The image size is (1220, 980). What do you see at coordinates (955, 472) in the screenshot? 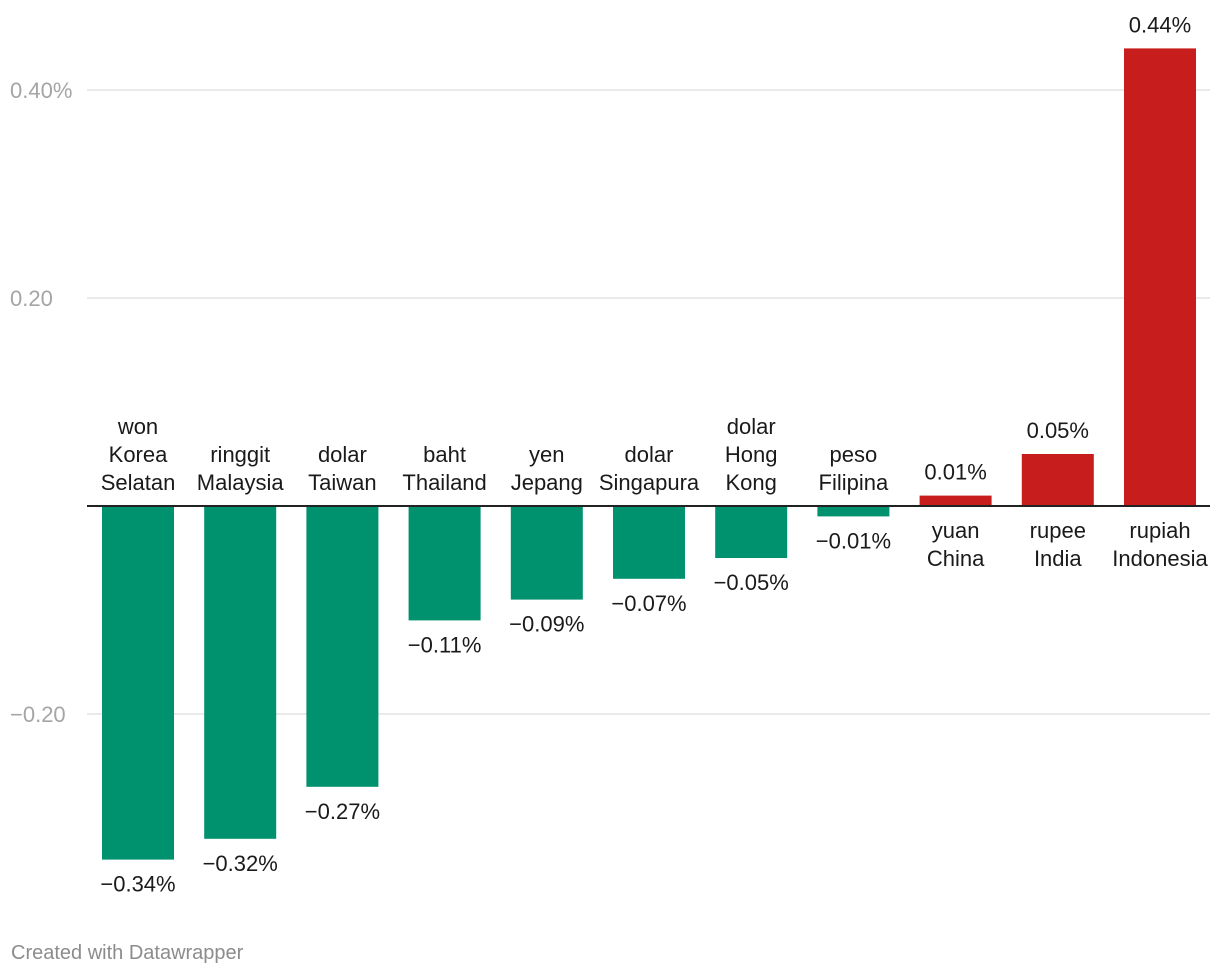
I see `data-label: 0.01%` at bounding box center [955, 472].